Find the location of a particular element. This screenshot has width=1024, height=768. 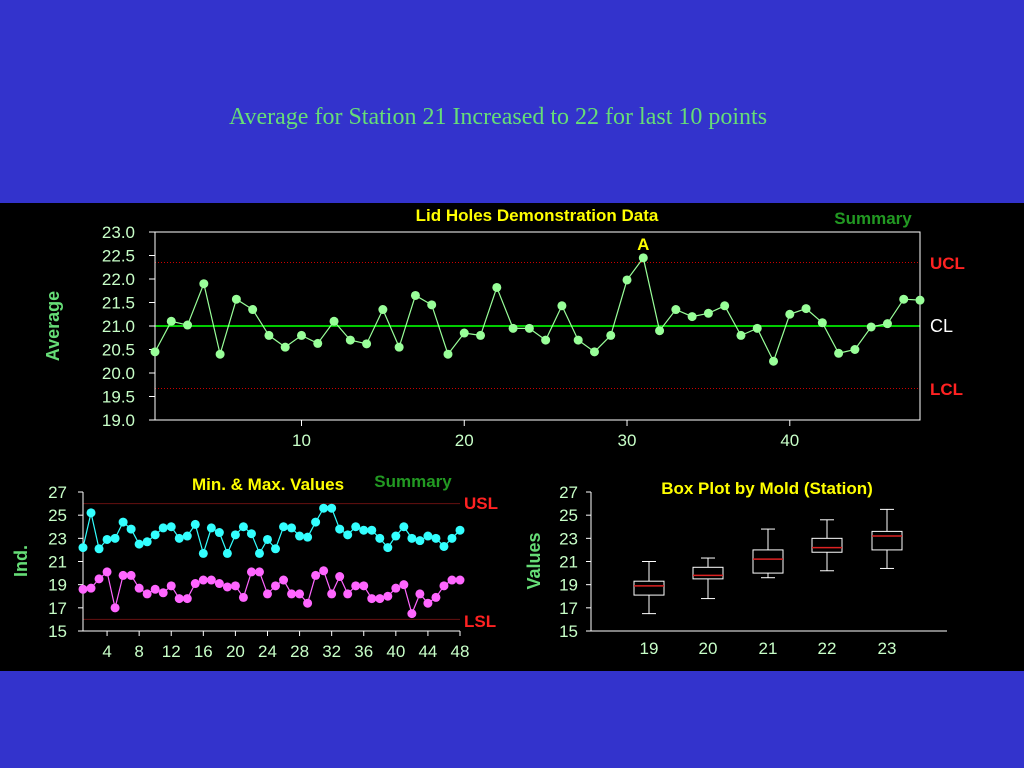

y-tick-label: 20.0 is located at coordinates (118, 373).